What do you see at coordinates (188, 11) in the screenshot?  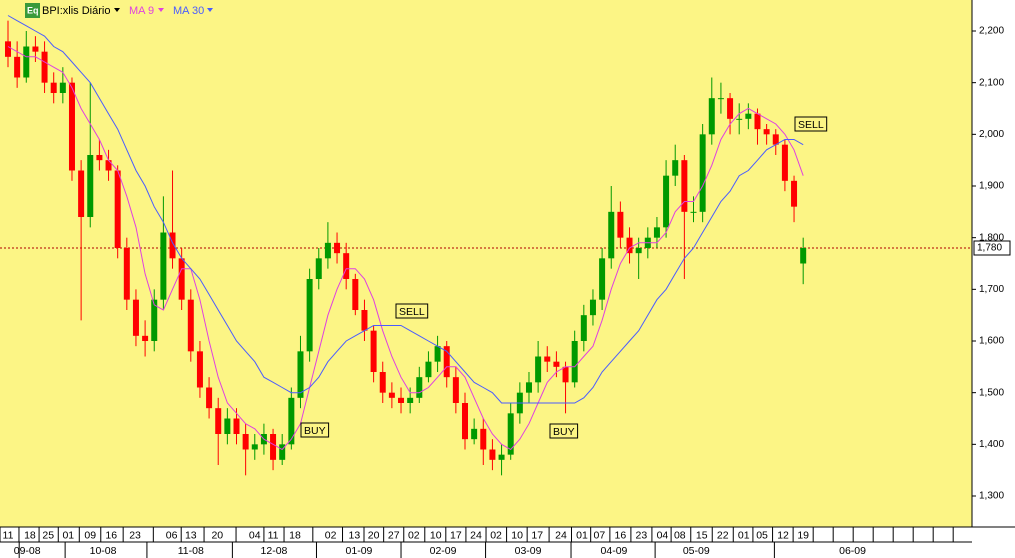 I see `legend-entry: MA 30` at bounding box center [188, 11].